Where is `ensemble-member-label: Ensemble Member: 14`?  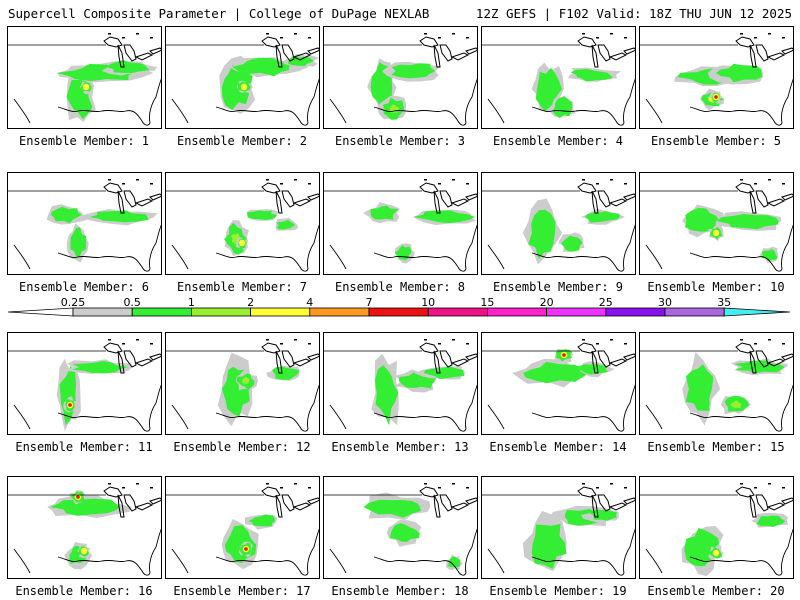
ensemble-member-label: Ensemble Member: 14 is located at coordinates (558, 447).